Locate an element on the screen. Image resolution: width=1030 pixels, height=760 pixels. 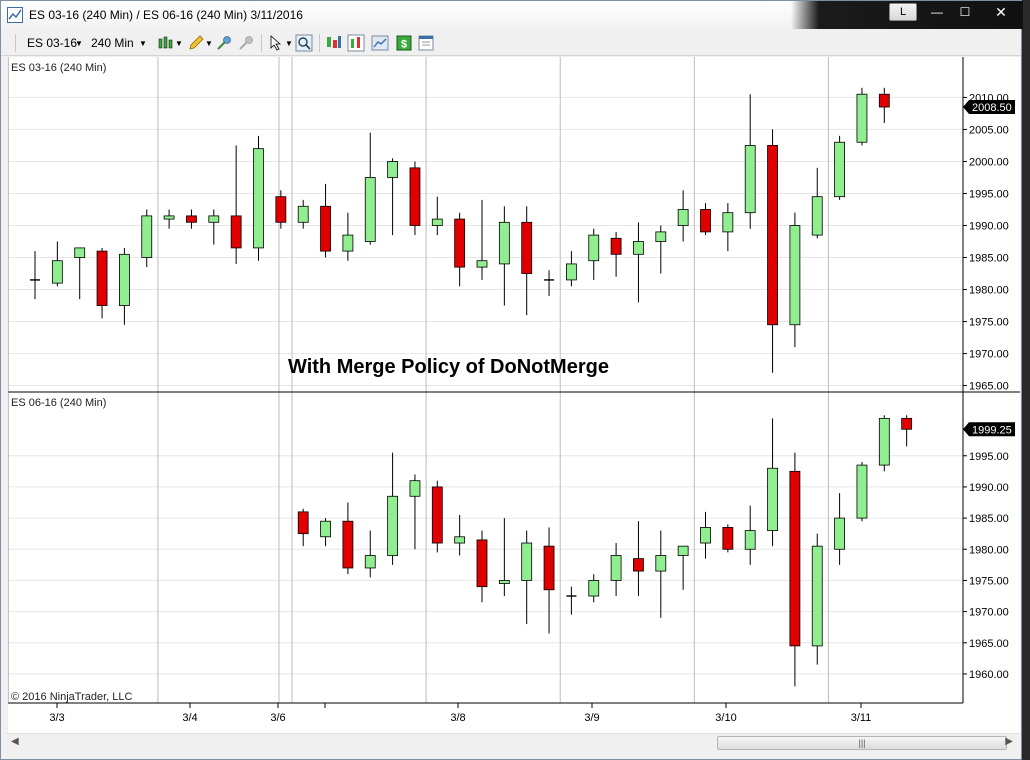
minimize-button: — is located at coordinates (937, 12).